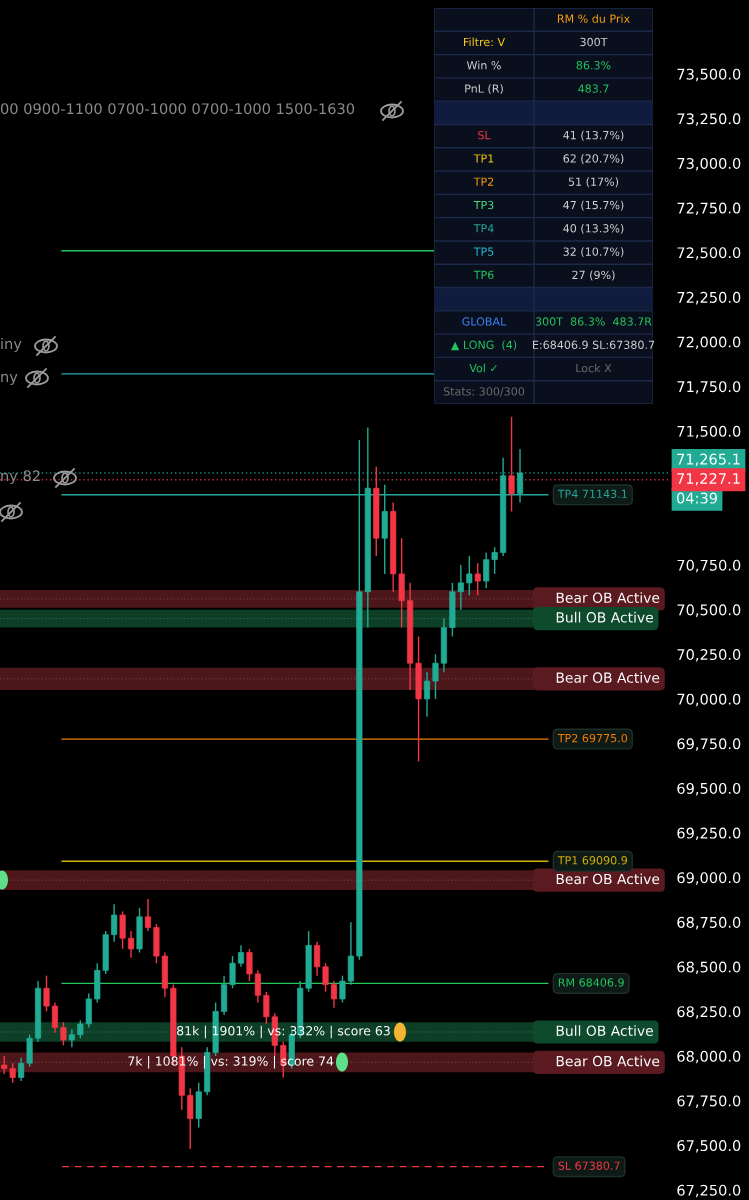  I want to click on y-tick-label: 73,000.0, so click(709, 164).